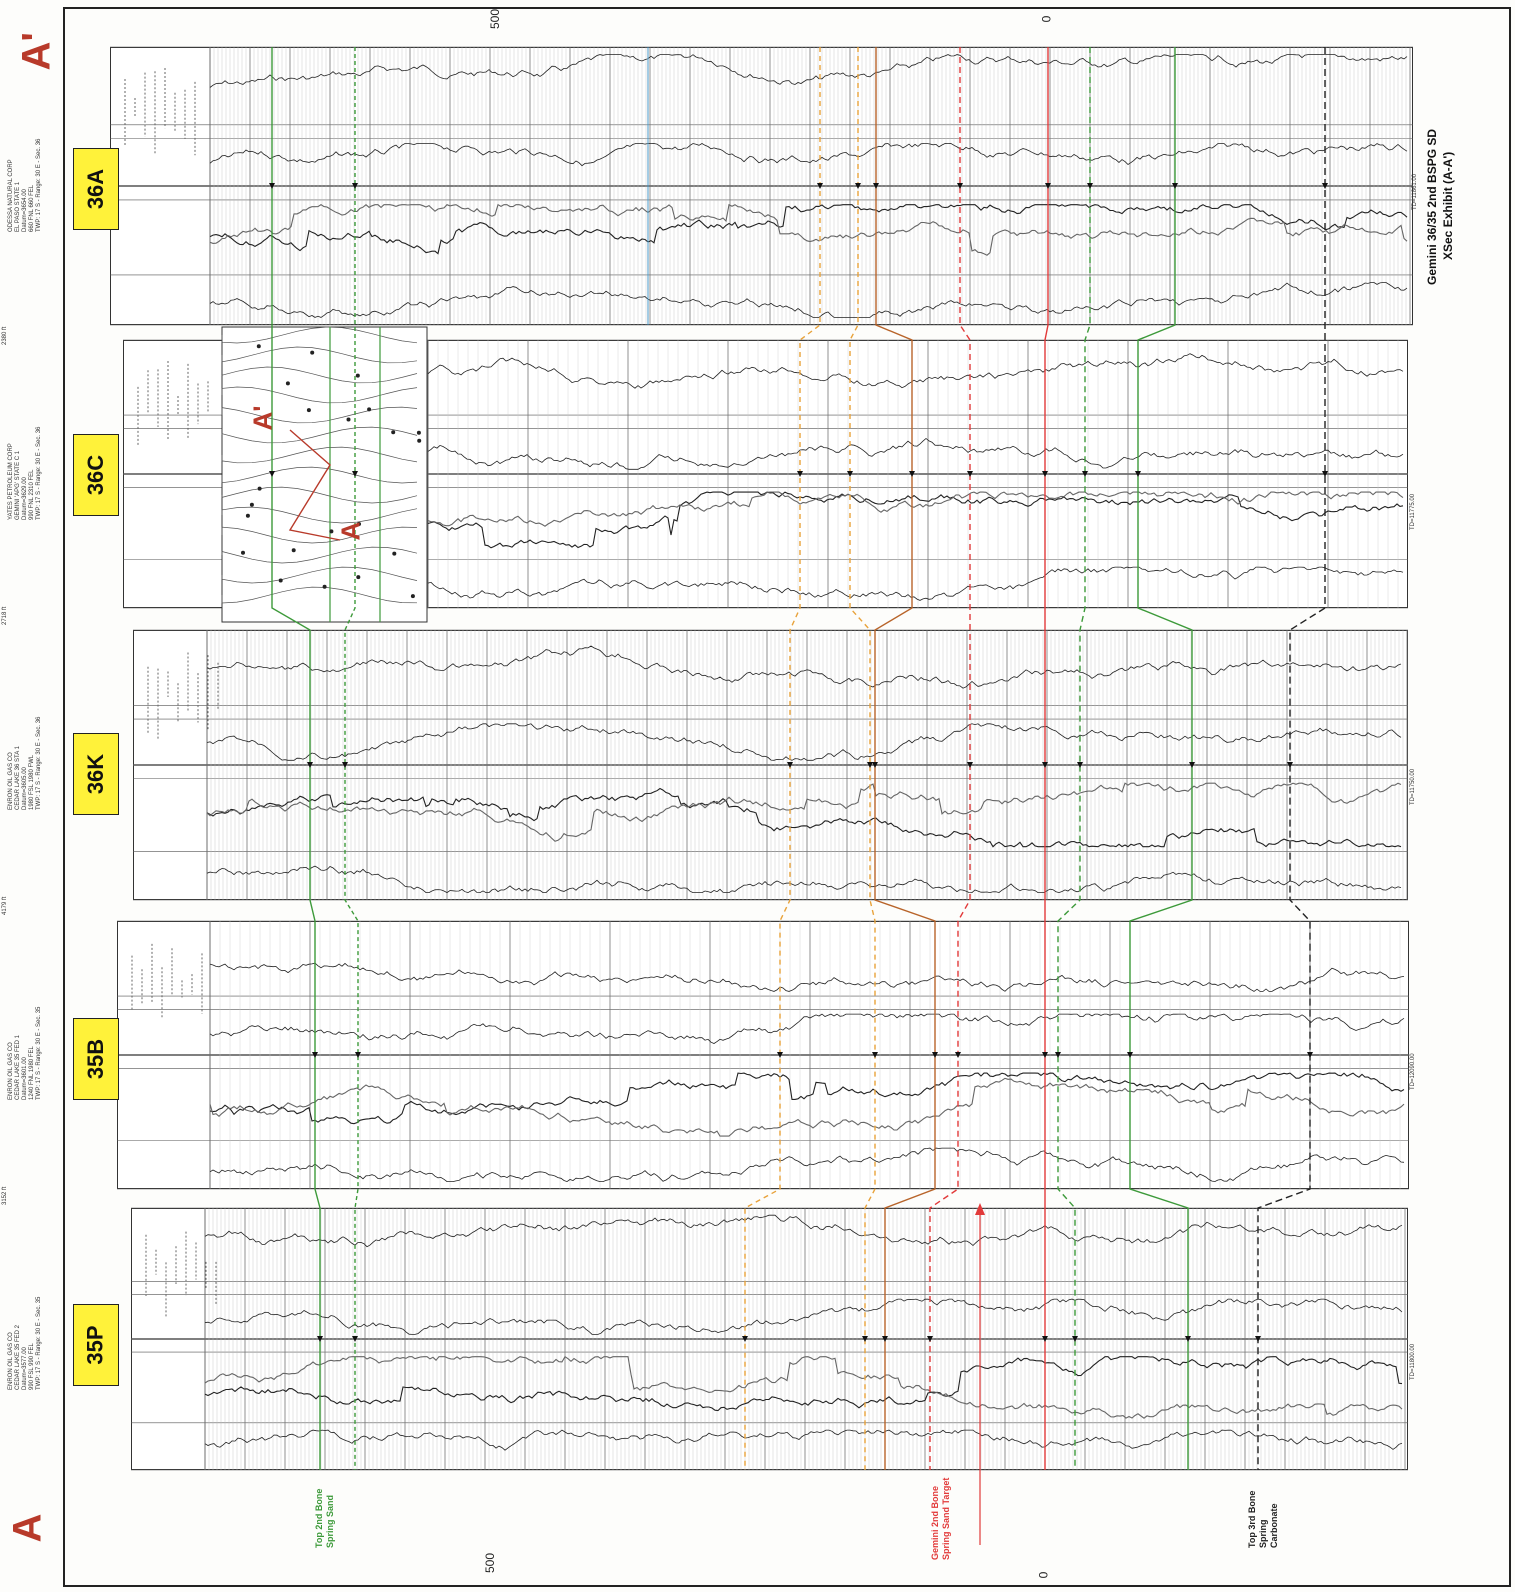  Describe the element at coordinates (350, 531) in the screenshot. I see `map-label-a: A` at that location.